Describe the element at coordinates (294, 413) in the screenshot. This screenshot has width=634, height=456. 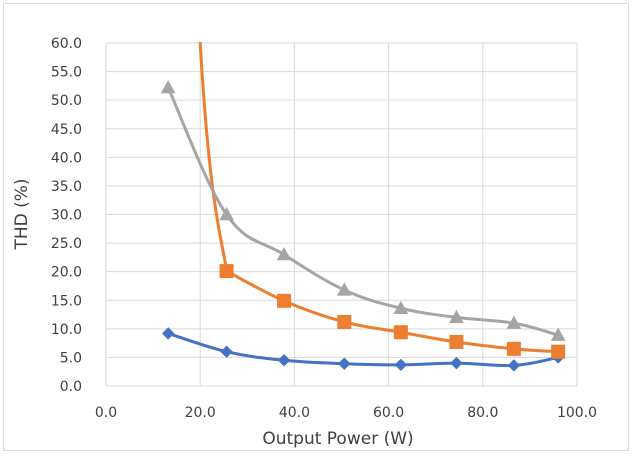
I see `x-tick-label: 40.0` at that location.